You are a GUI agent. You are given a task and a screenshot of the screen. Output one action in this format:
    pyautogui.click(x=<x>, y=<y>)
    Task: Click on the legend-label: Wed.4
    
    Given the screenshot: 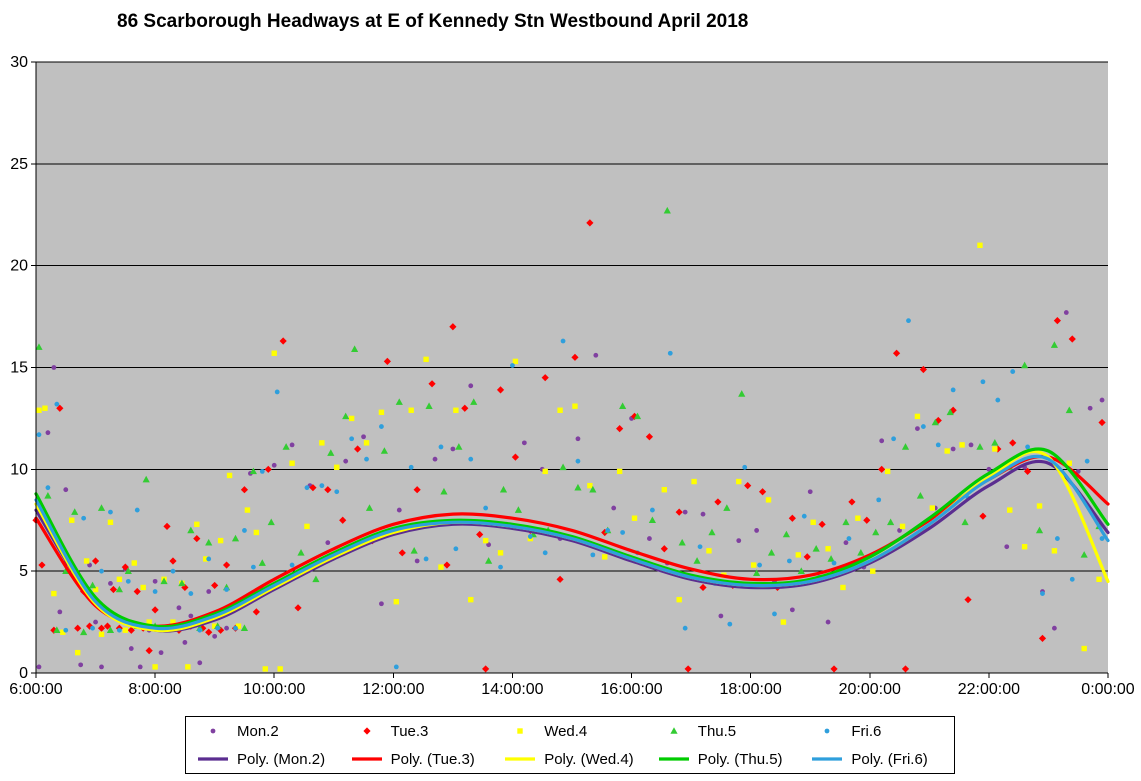 What is the action you would take?
    pyautogui.click(x=566, y=731)
    